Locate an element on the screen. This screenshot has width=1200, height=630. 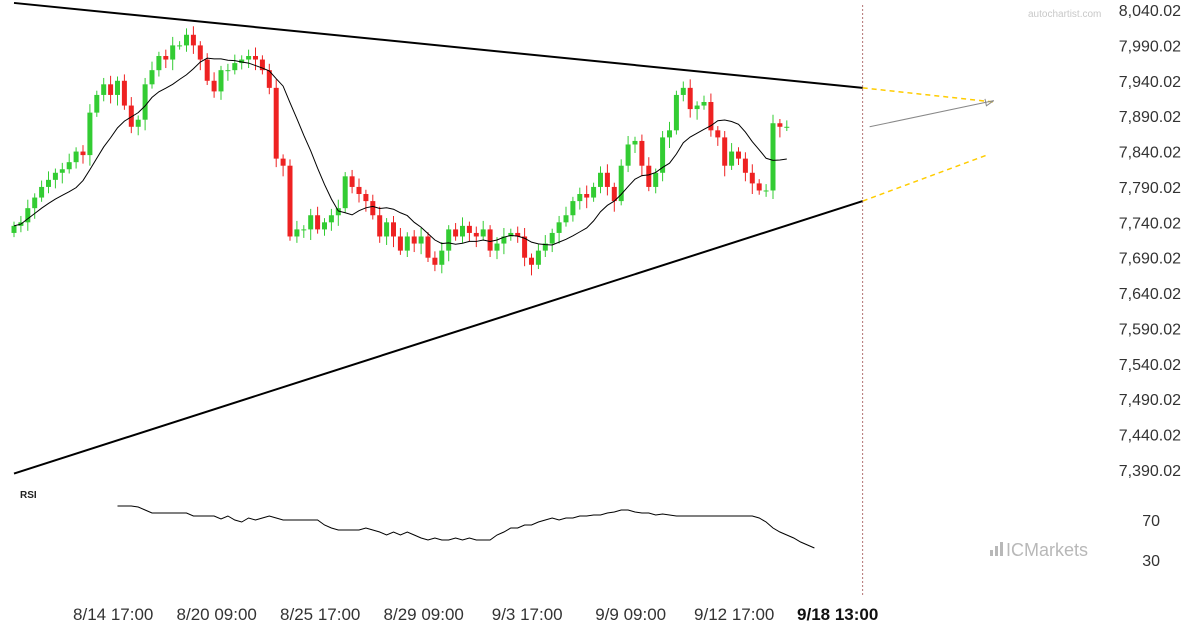
y-tick-label: 8,040.02 is located at coordinates (1150, 11).